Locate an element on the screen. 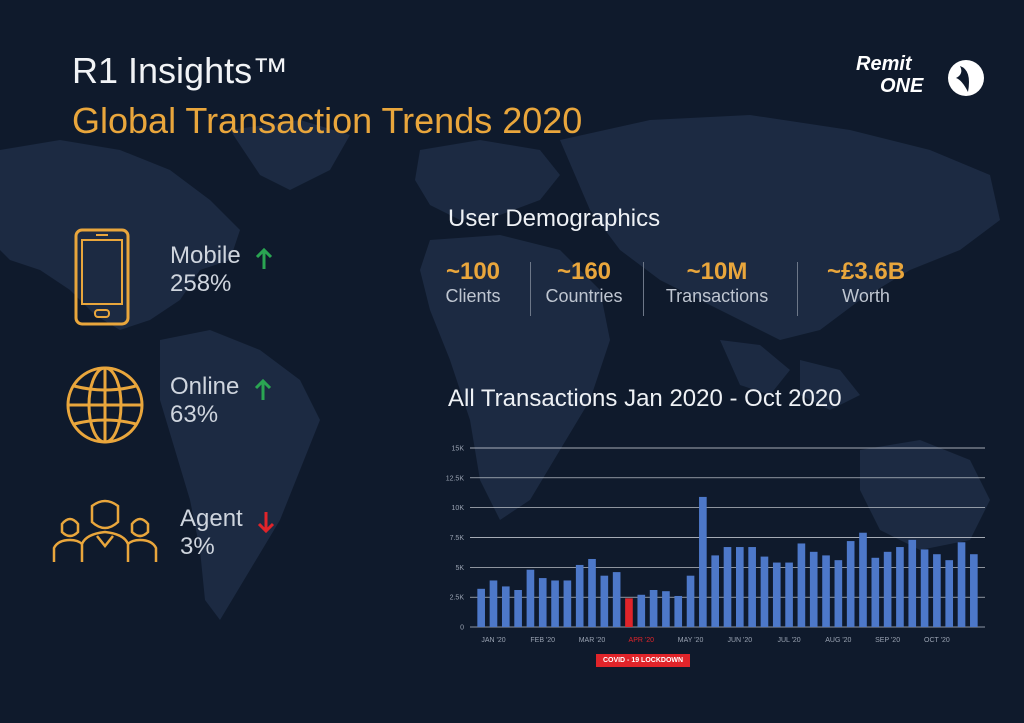 The width and height of the screenshot is (1024, 723). mobile-stat: Mobile is located at coordinates (221, 256).